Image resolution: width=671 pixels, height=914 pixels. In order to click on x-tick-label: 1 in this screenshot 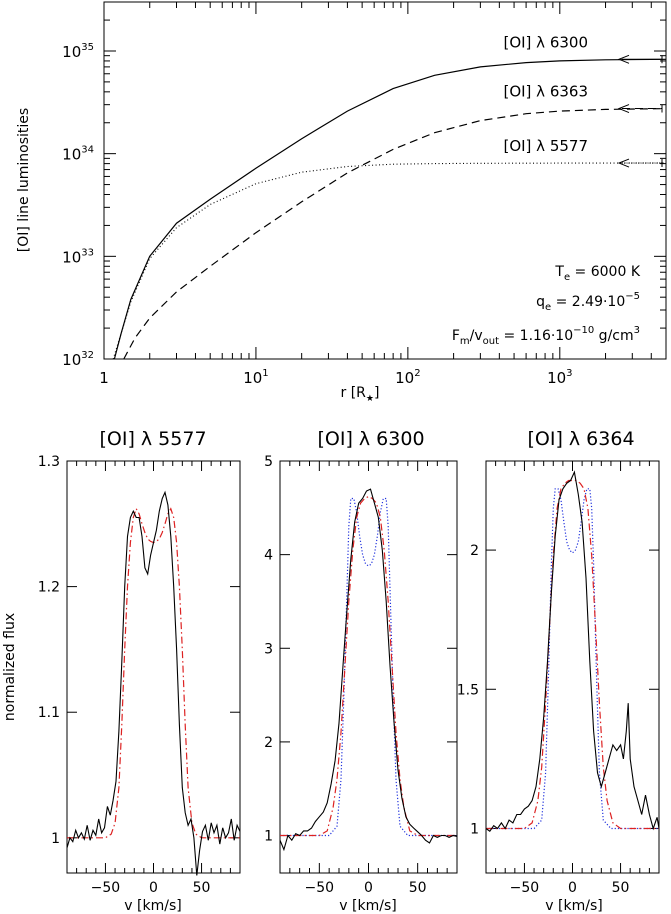, I will do `click(104, 378)`.